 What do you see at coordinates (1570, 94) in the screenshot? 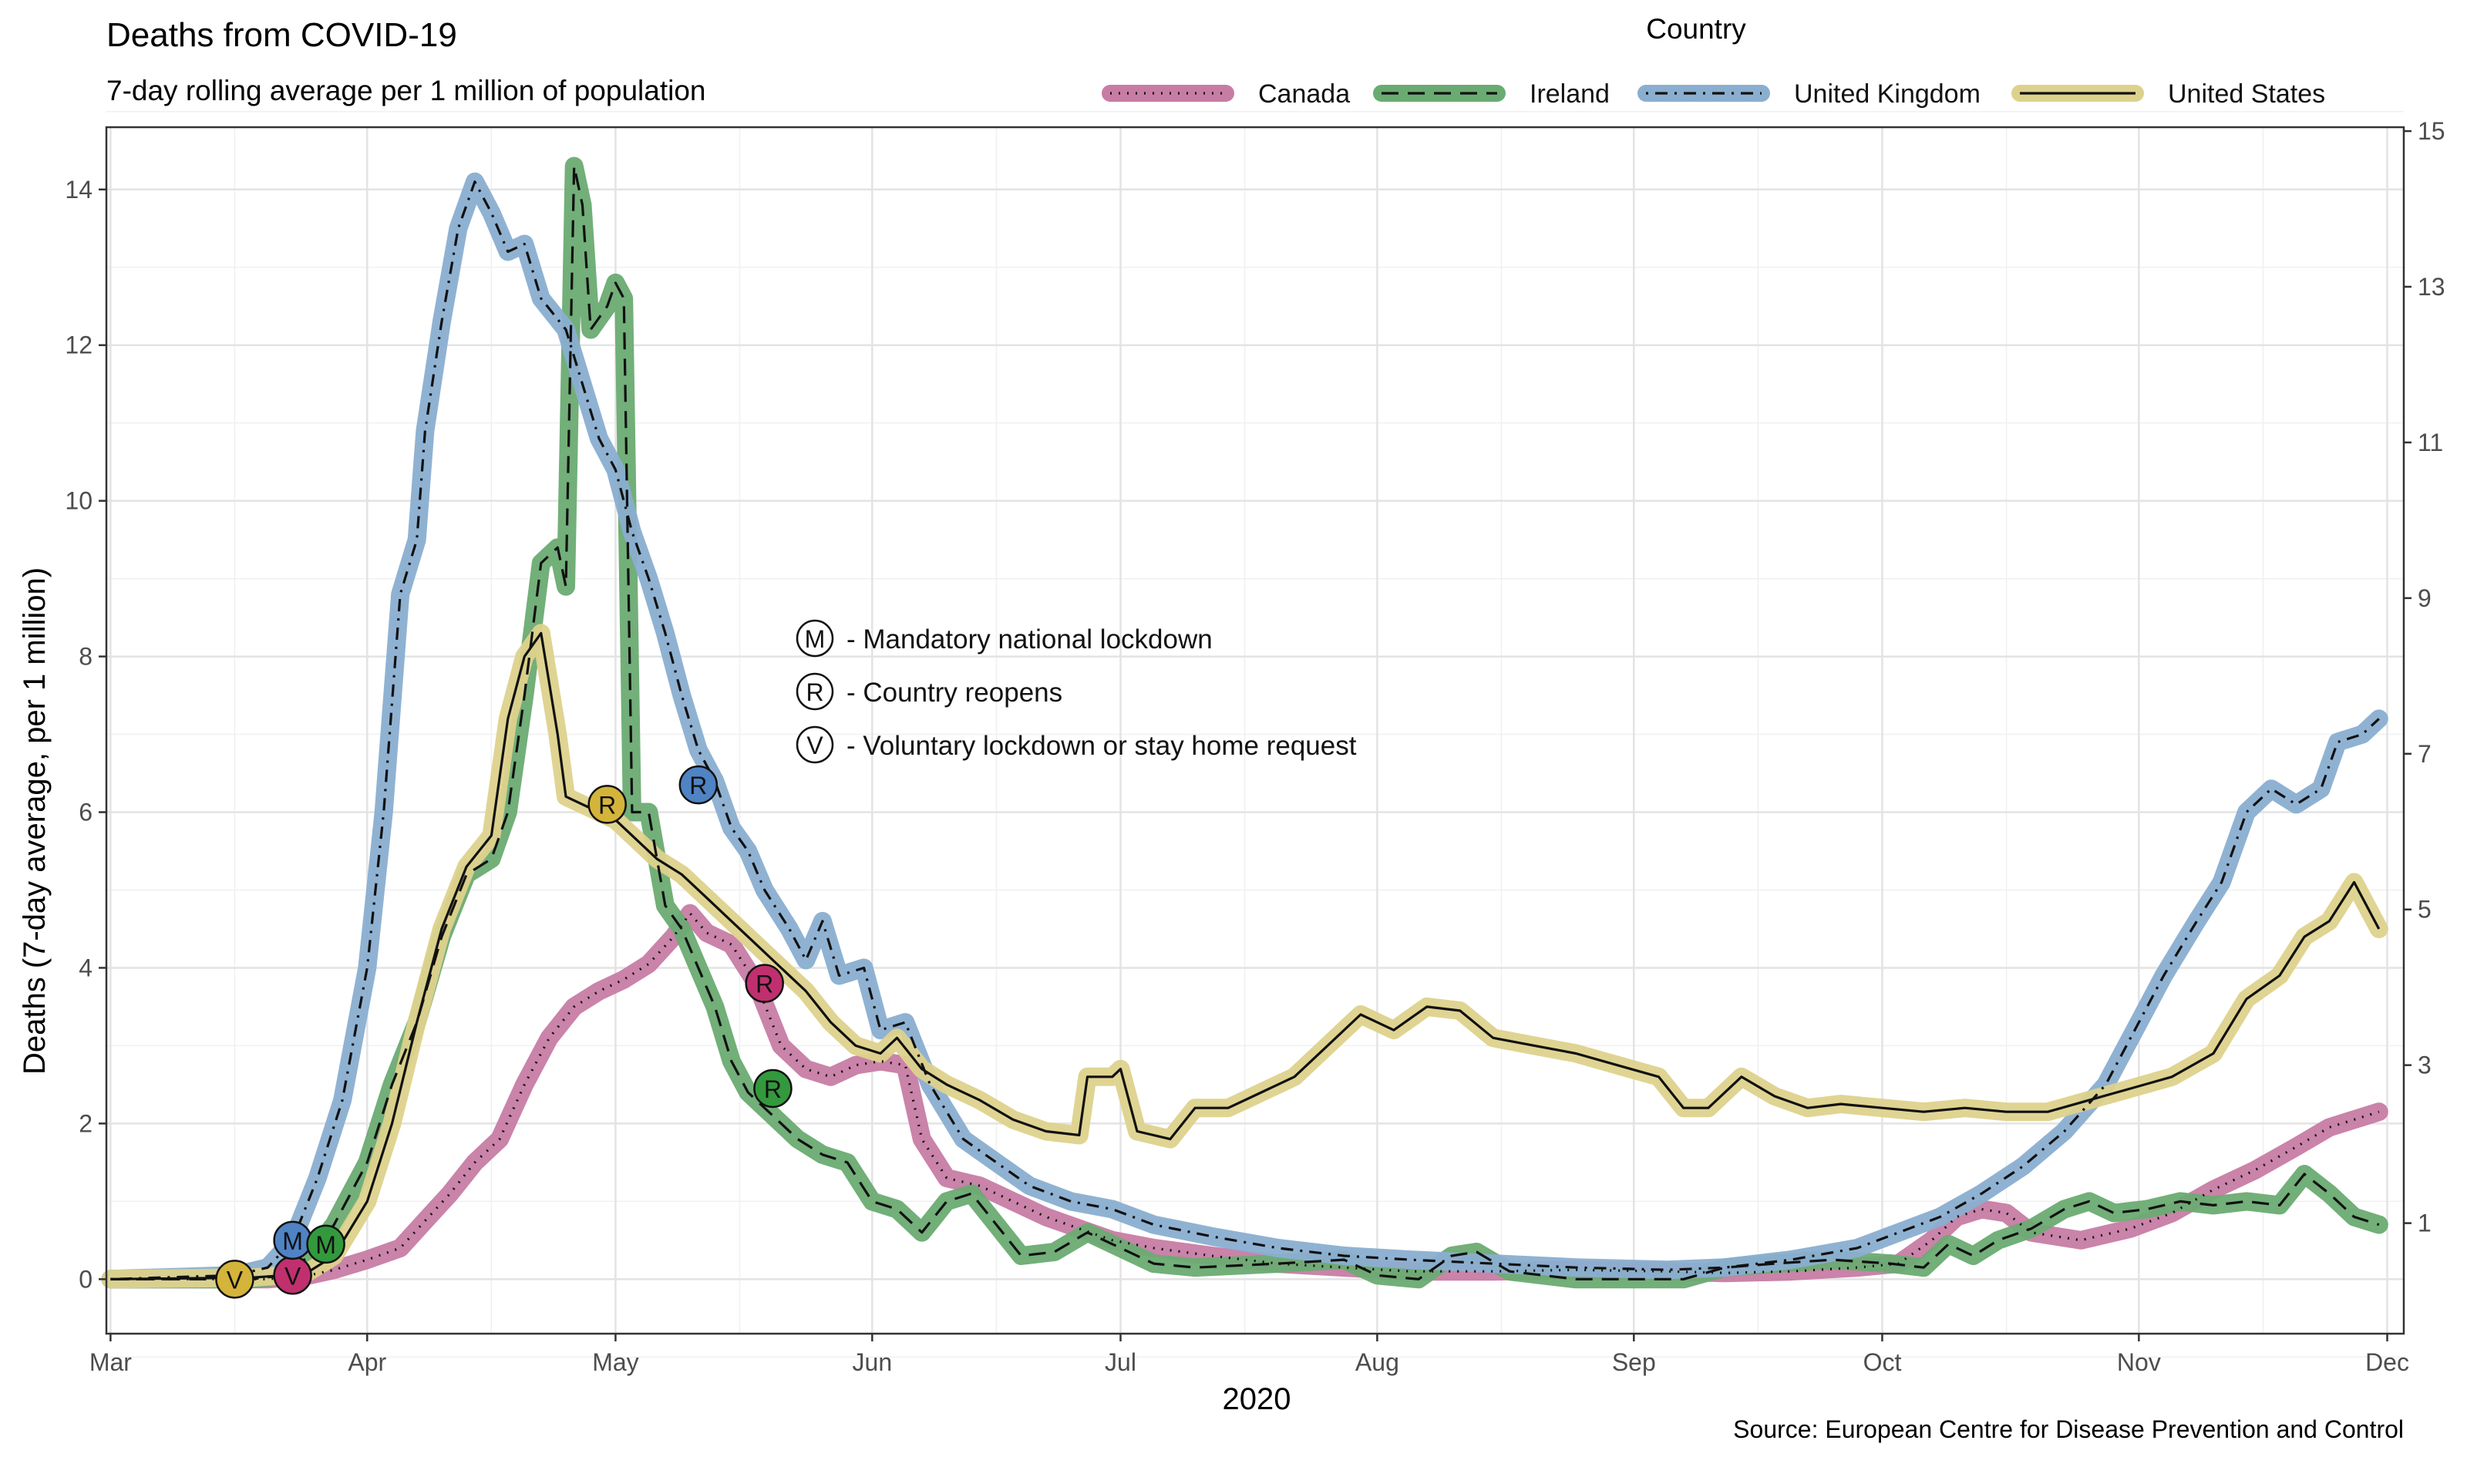
I see `legend-label: Ireland` at bounding box center [1570, 94].